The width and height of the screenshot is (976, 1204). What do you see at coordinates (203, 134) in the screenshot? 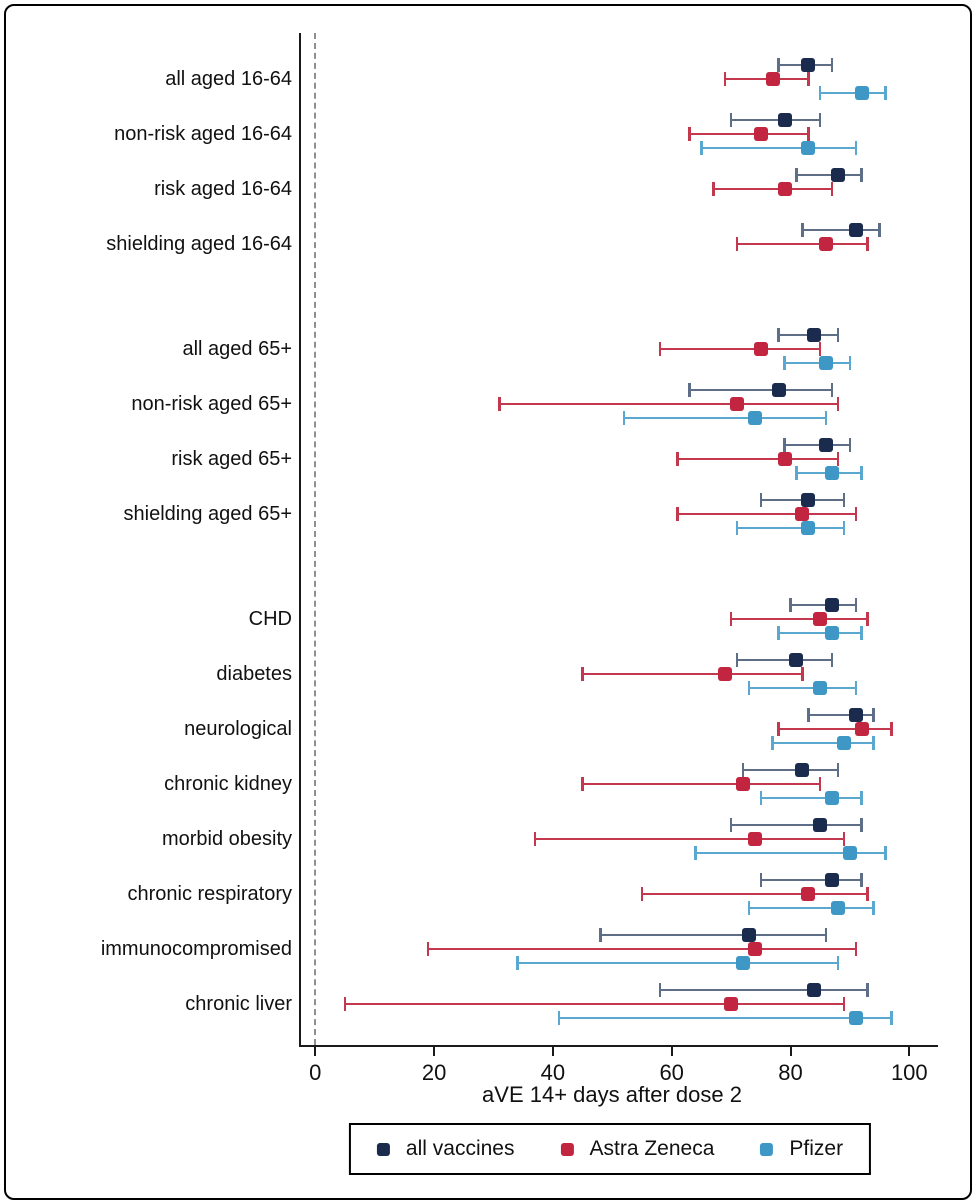
I see `category-label: non-risk aged 16-64` at bounding box center [203, 134].